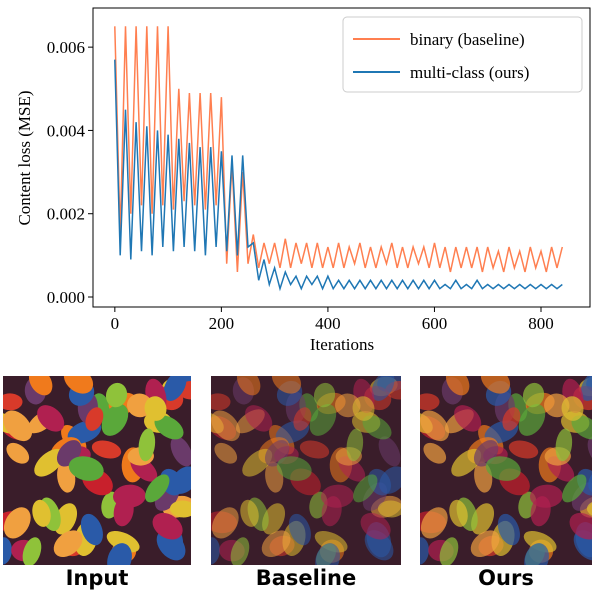  What do you see at coordinates (328, 323) in the screenshot?
I see `x-tick-label: 400` at bounding box center [328, 323].